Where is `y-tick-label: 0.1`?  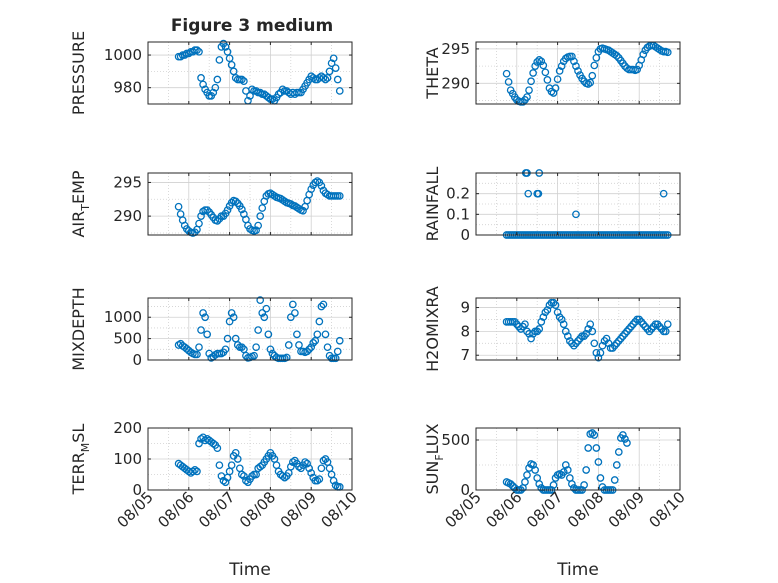 y-tick-label: 0.1 is located at coordinates (458, 214).